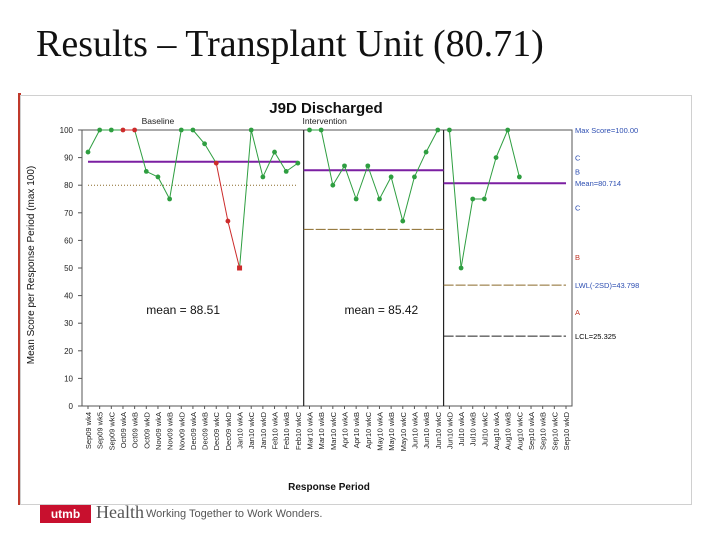 The width and height of the screenshot is (720, 540). I want to click on right-label: C, so click(578, 158).